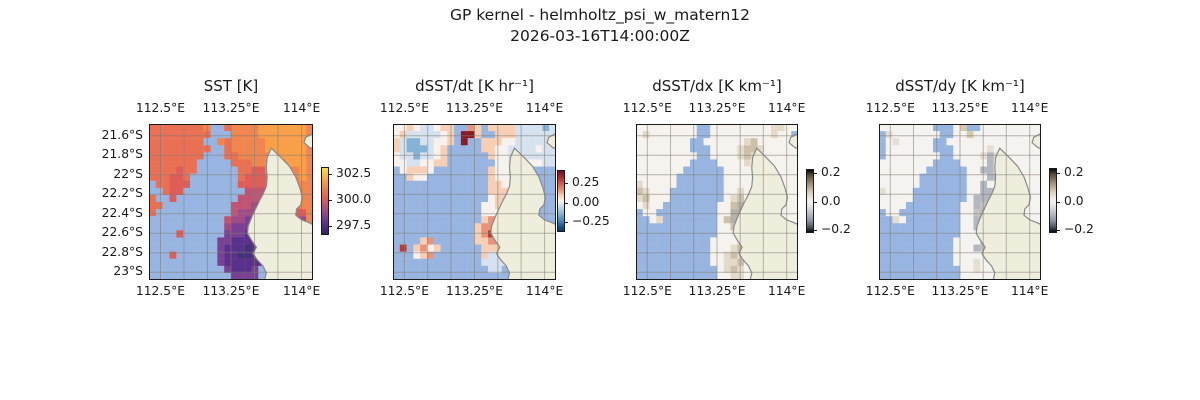 The image size is (1200, 400). Describe the element at coordinates (354, 172) in the screenshot. I see `colorbar-label-0-0: 302.5` at that location.